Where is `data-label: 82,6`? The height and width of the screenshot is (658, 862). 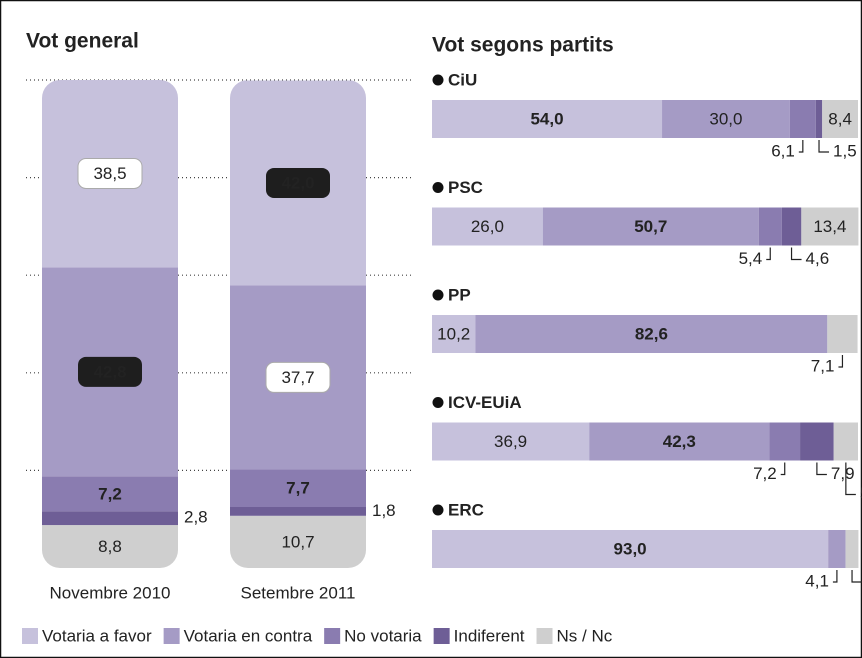
data-label: 82,6 is located at coordinates (651, 333).